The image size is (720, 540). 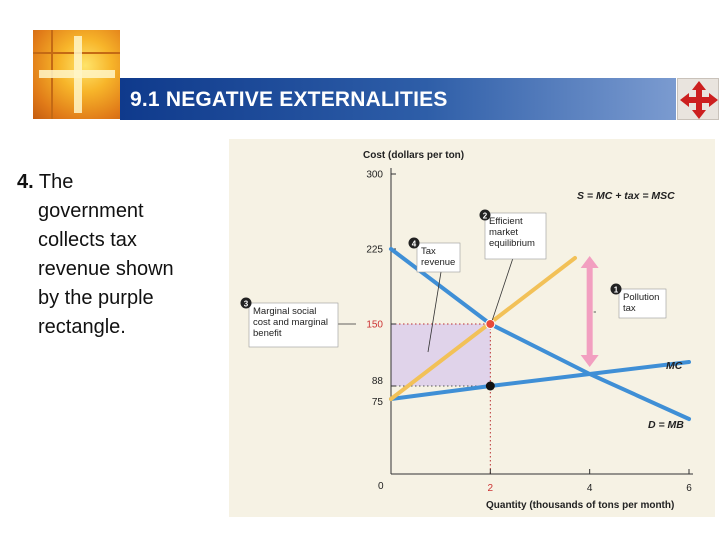 What do you see at coordinates (91, 211) in the screenshot?
I see `explanation-line-2: government` at bounding box center [91, 211].